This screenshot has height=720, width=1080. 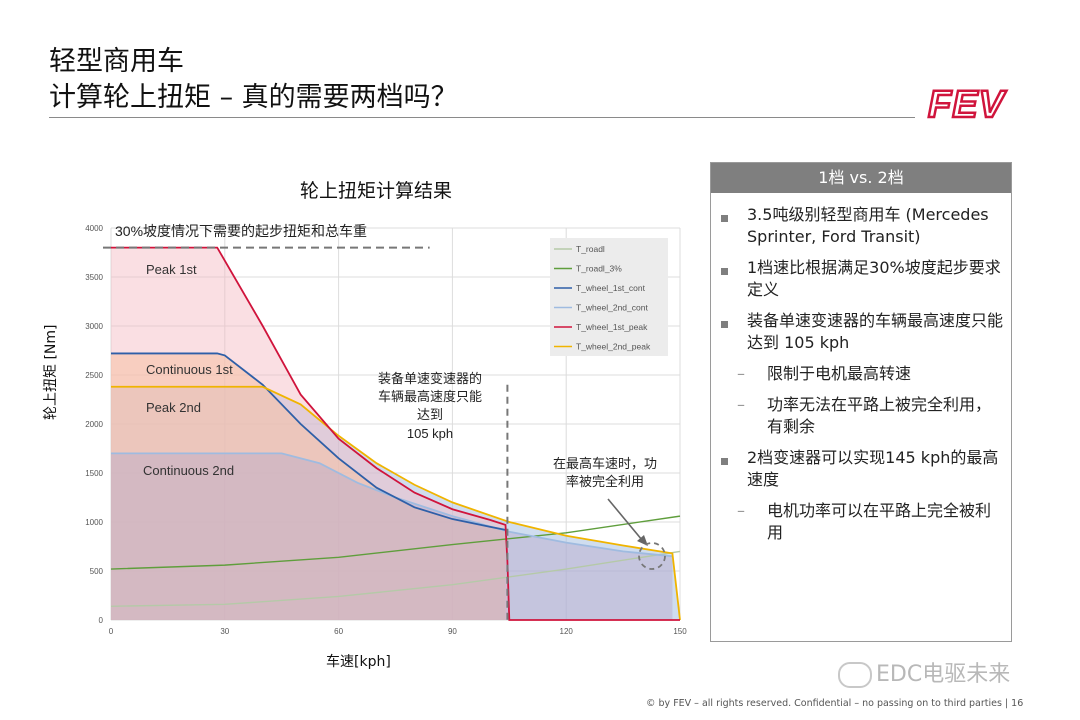 I want to click on bullet-text: 1档速比根据满足30%坡度起步要求定义, so click(x=874, y=278).